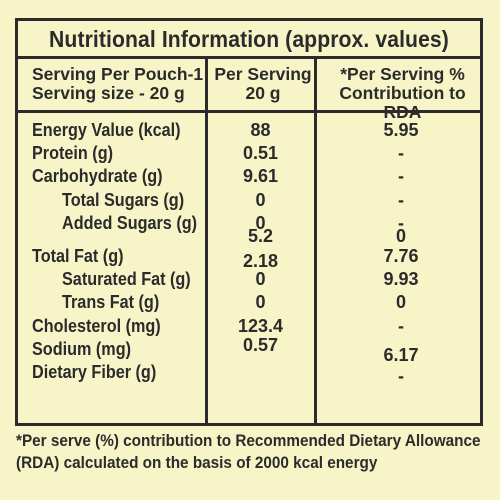 The width and height of the screenshot is (500, 500). Describe the element at coordinates (260, 235) in the screenshot. I see `per-serving-value: 5.2` at that location.